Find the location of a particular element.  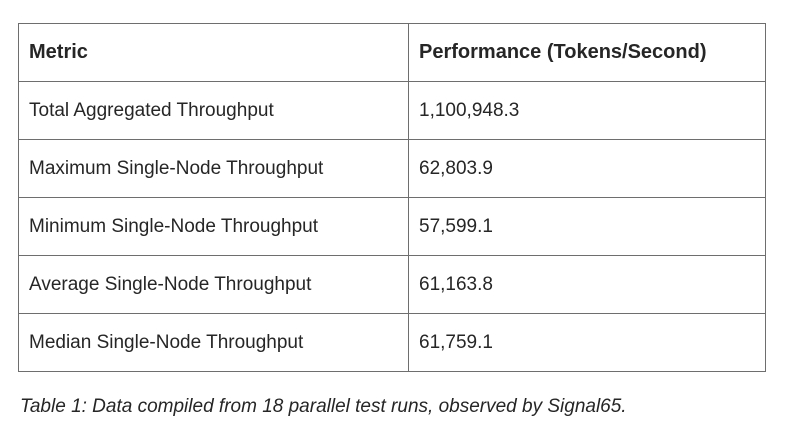

table-row: Average Single-Node Throughput 61,163.8 is located at coordinates (392, 284).